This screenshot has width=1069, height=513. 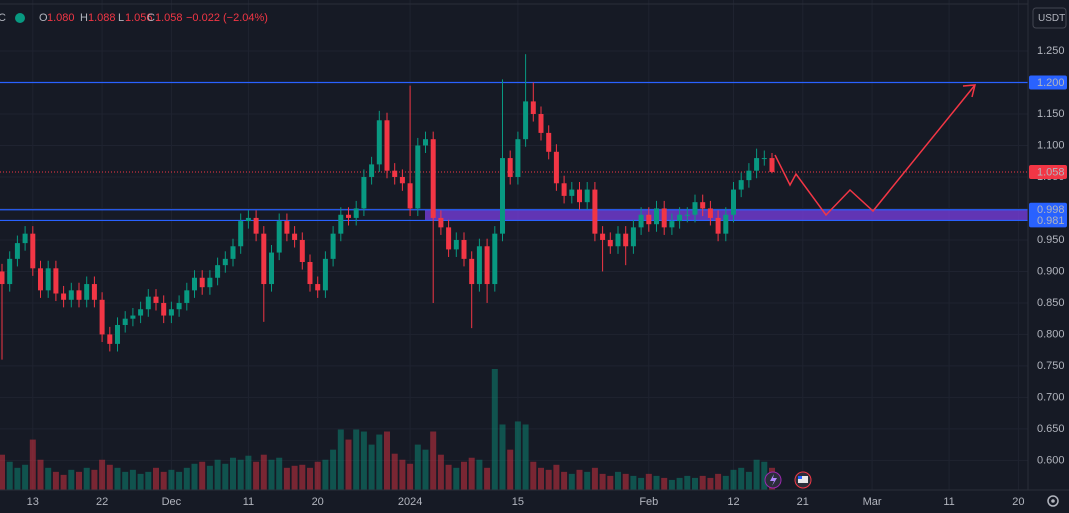 I want to click on event-icon-bolt, so click(x=773, y=480).